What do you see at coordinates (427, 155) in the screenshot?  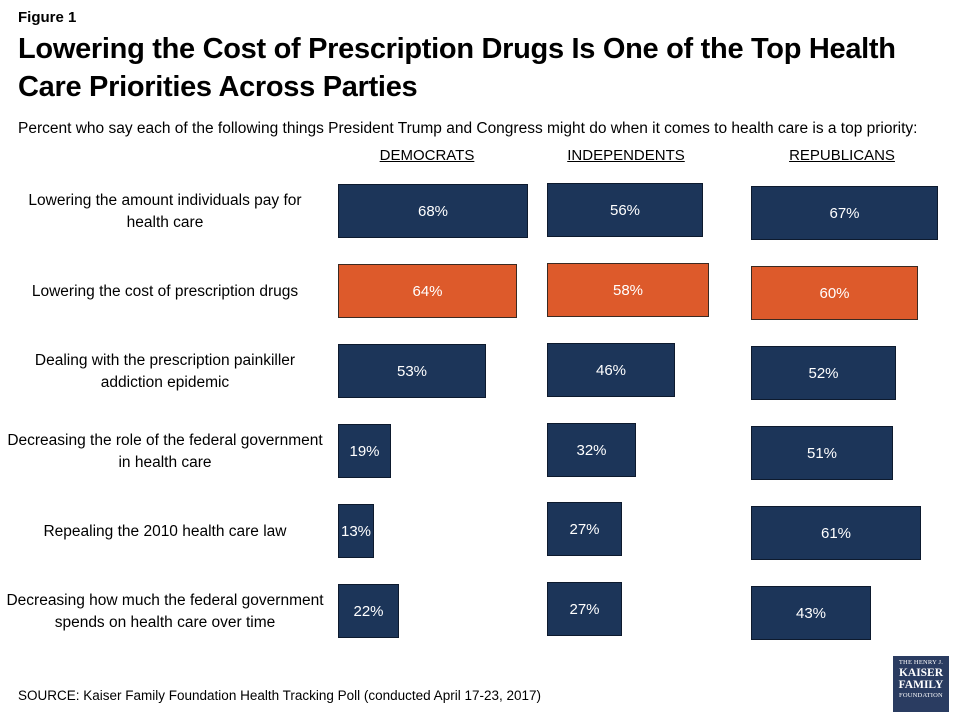 I see `column-header-democrats: DEMOCRATS` at bounding box center [427, 155].